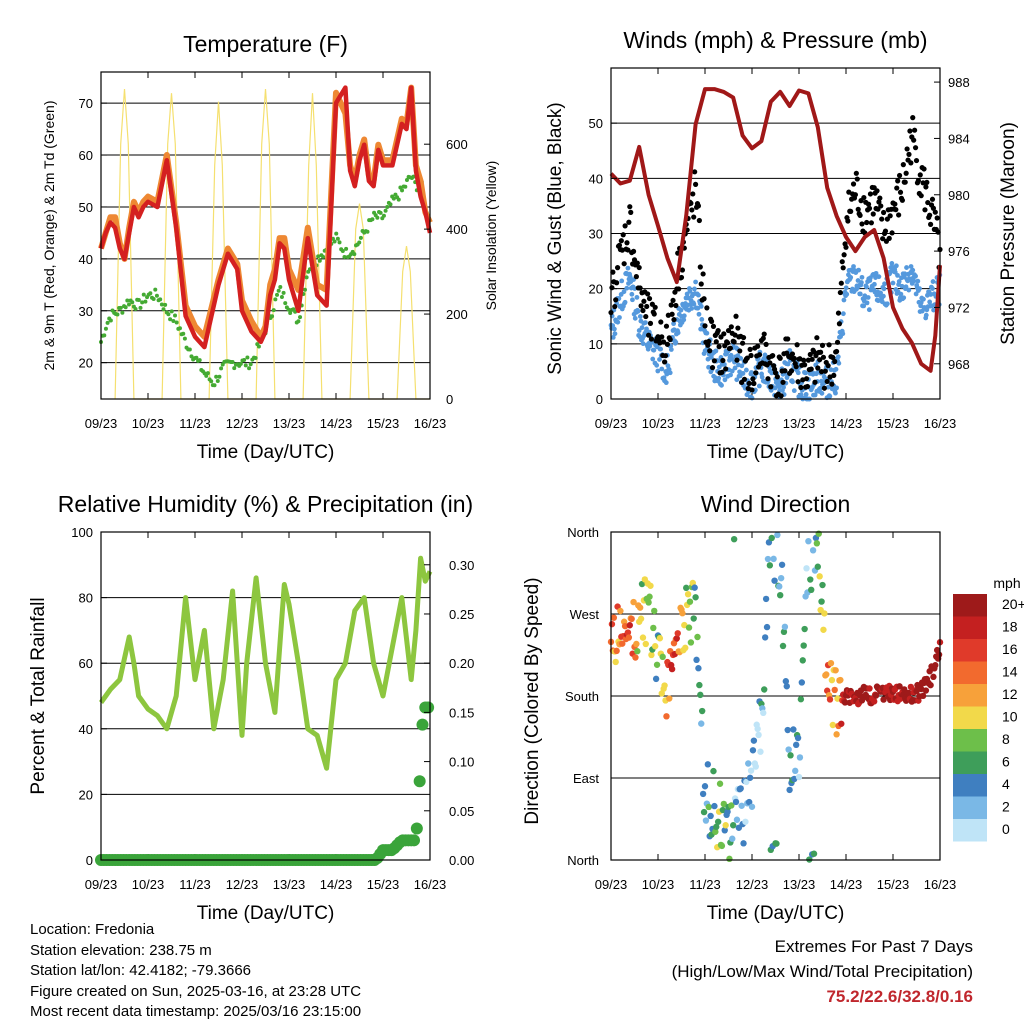  I want to click on legend-label: 20+, so click(1013, 604).